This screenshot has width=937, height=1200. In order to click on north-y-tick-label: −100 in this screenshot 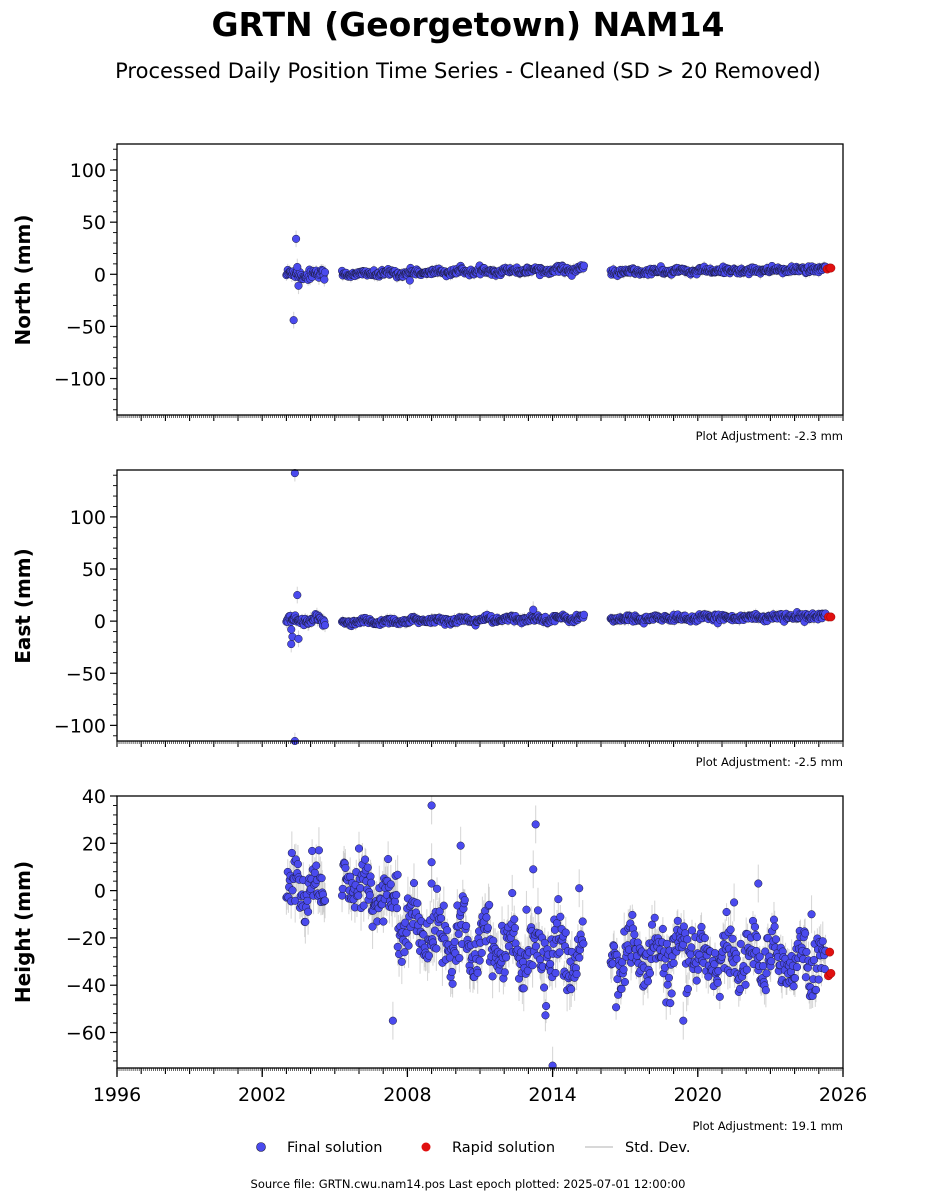, I will do `click(80, 380)`.